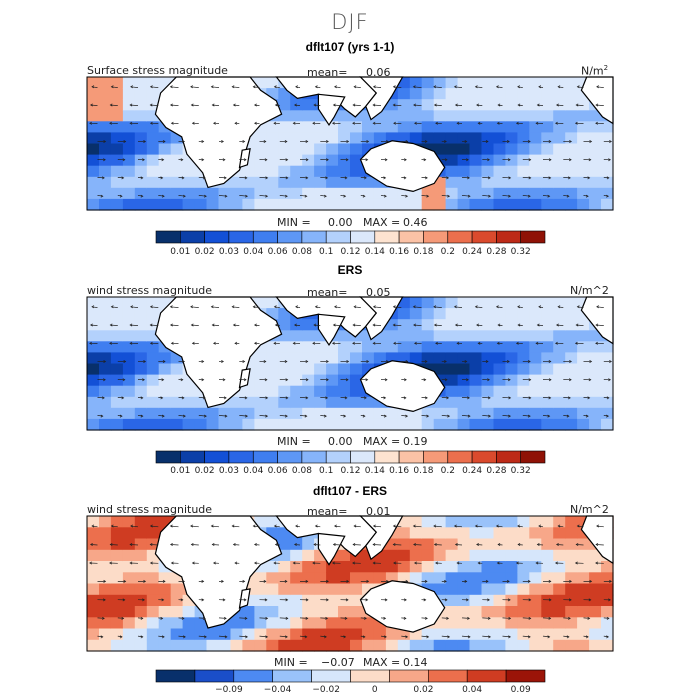 The height and width of the screenshot is (700, 700). I want to click on panel-1-mean-label: mean=, so click(327, 72).